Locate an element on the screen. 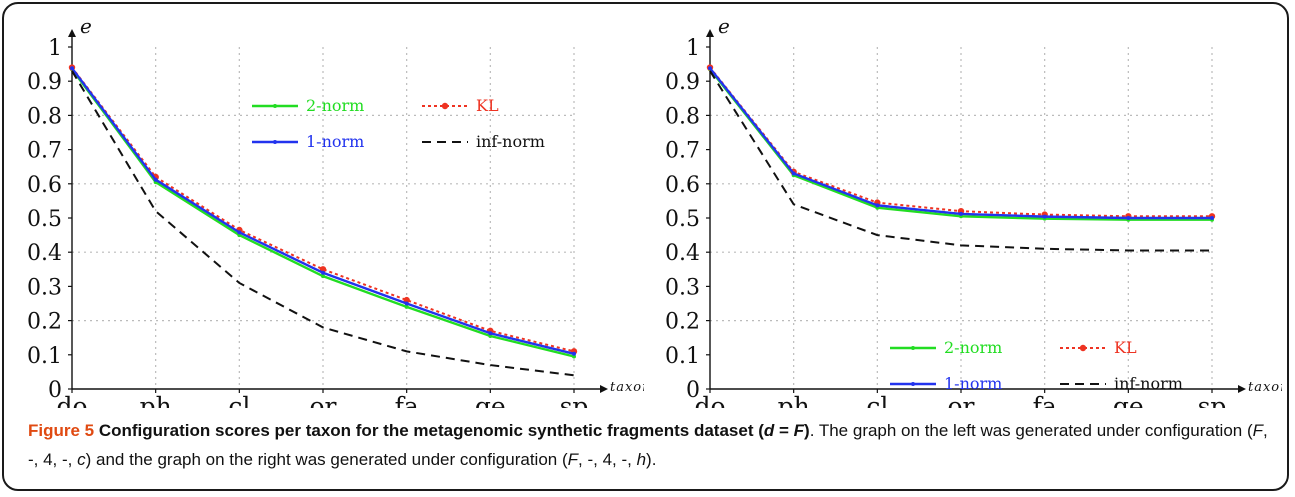 This screenshot has height=497, width=1295. series-1-norm is located at coordinates (961, 143).